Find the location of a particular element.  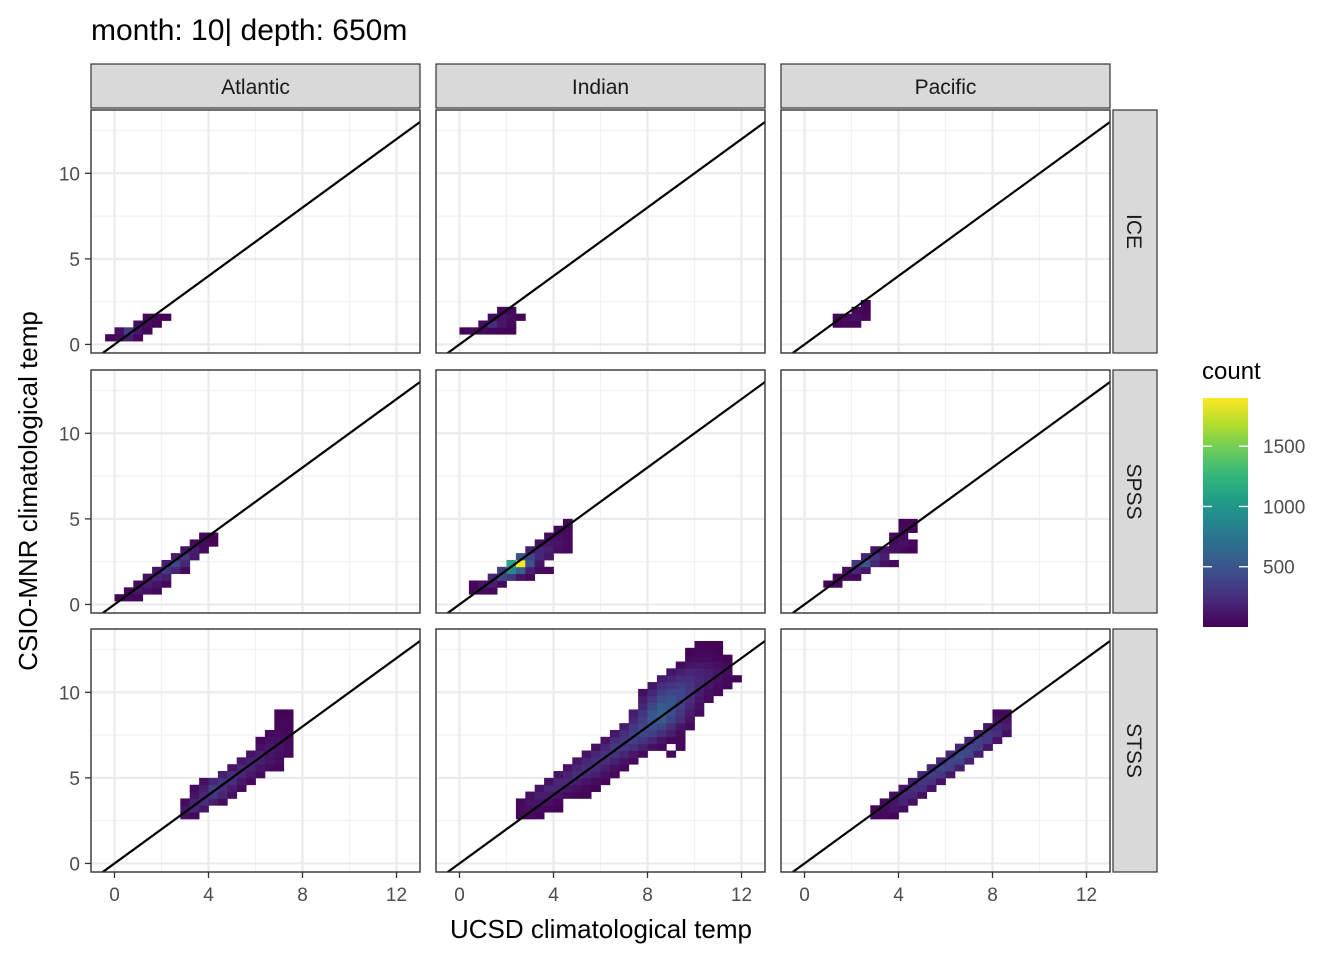

legend-colorbar is located at coordinates (1225, 512).